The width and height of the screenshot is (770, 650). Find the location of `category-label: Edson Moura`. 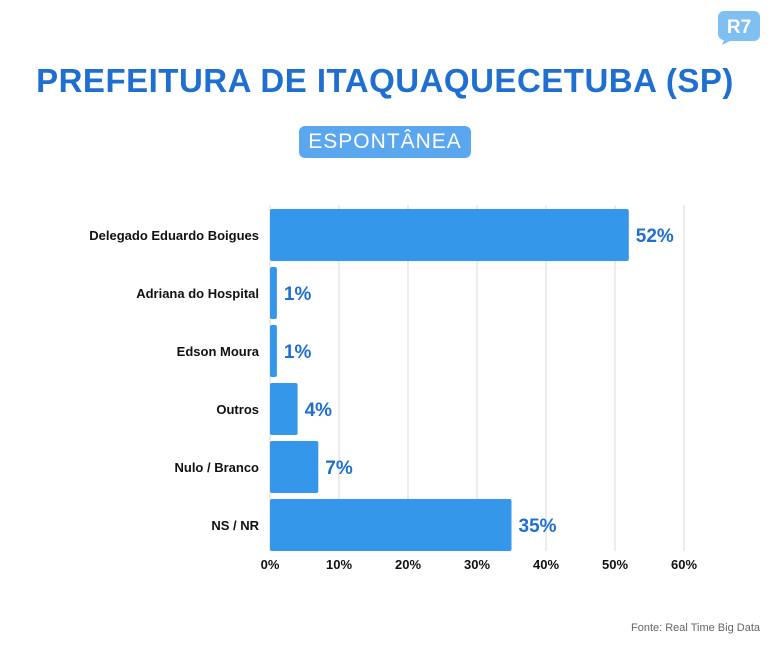

category-label: Edson Moura is located at coordinates (218, 351).